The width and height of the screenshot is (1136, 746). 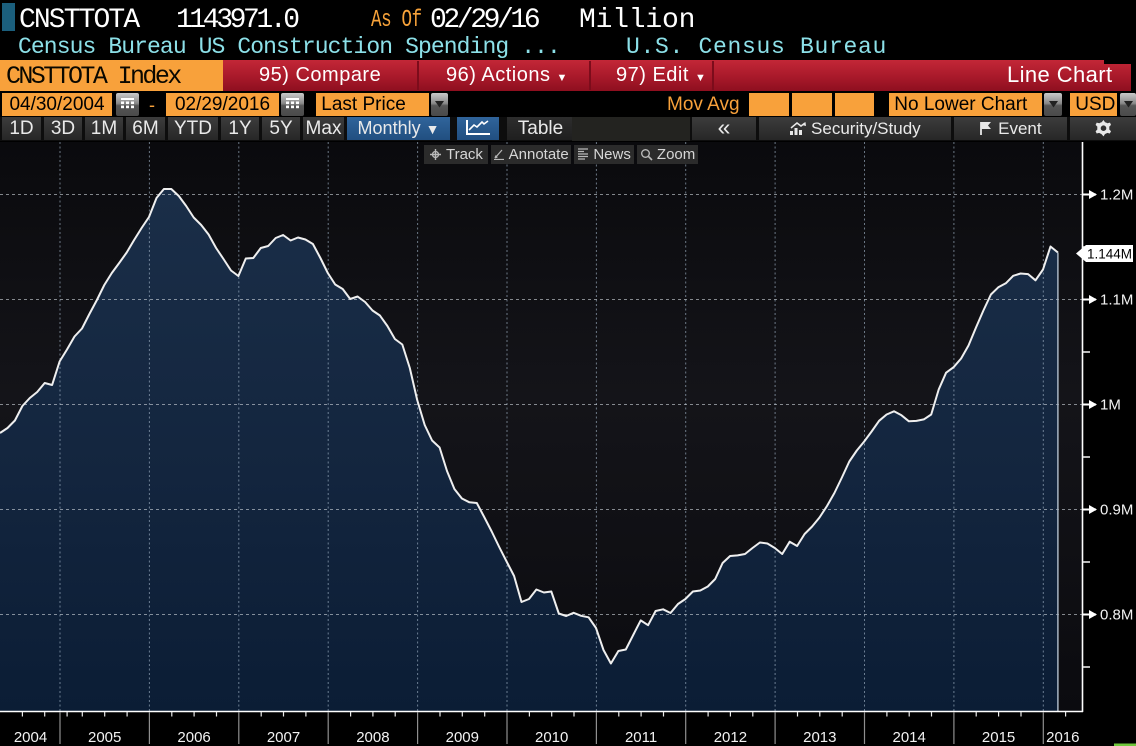 I want to click on svg-text: 2007, so click(x=283, y=737).